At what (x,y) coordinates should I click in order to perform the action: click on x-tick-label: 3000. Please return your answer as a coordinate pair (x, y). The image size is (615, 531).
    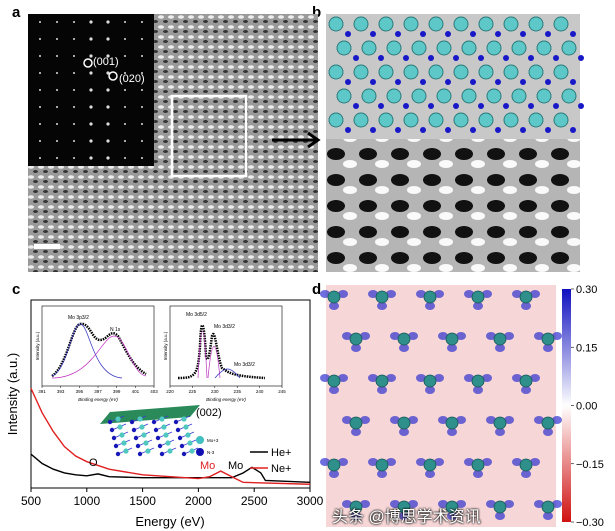
    Looking at the image, I should click on (310, 501).